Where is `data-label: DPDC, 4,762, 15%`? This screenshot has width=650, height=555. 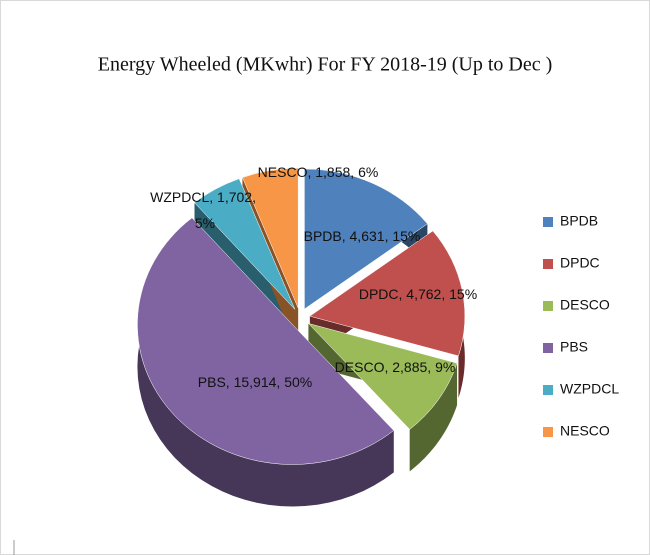 data-label: DPDC, 4,762, 15% is located at coordinates (418, 294).